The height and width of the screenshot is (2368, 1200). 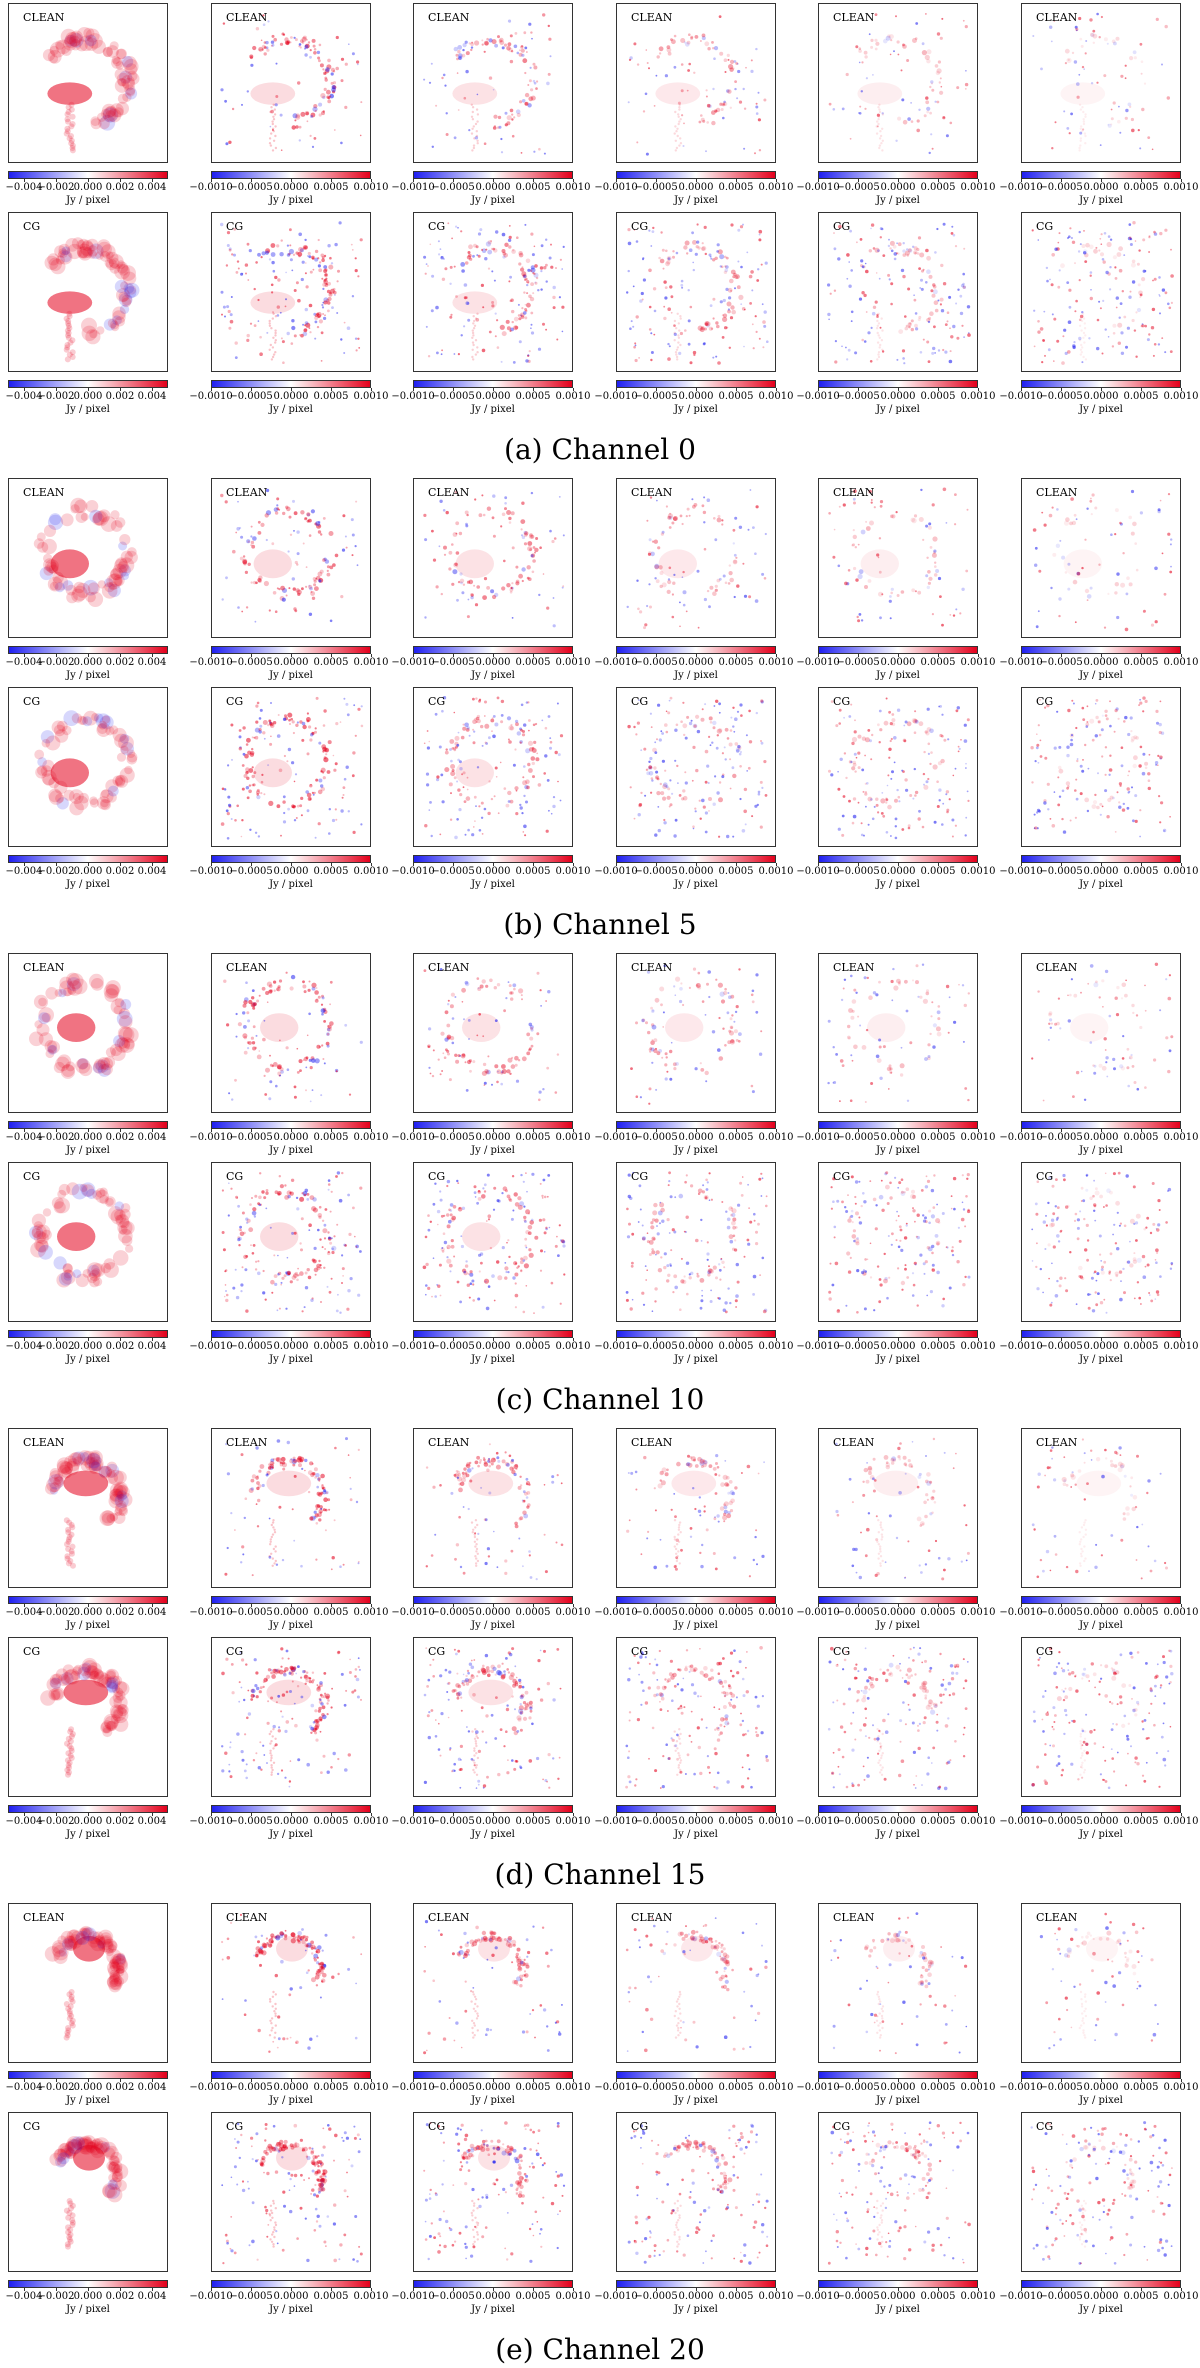 I want to click on residual-image: CLEAN, so click(x=291, y=558).